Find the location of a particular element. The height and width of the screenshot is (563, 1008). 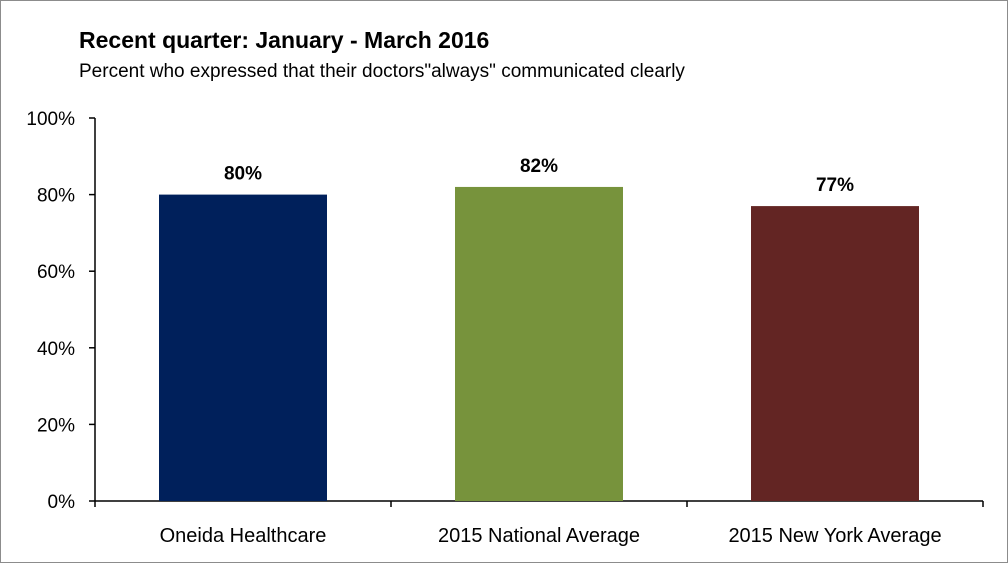

data-label: 80% is located at coordinates (243, 174).